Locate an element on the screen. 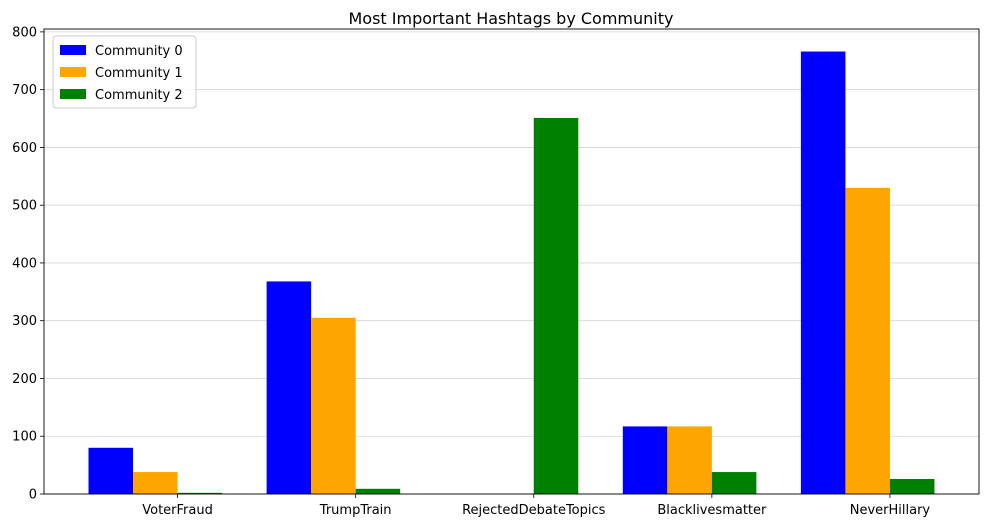 The width and height of the screenshot is (986, 528). y-tick-label: 400 is located at coordinates (24, 263).